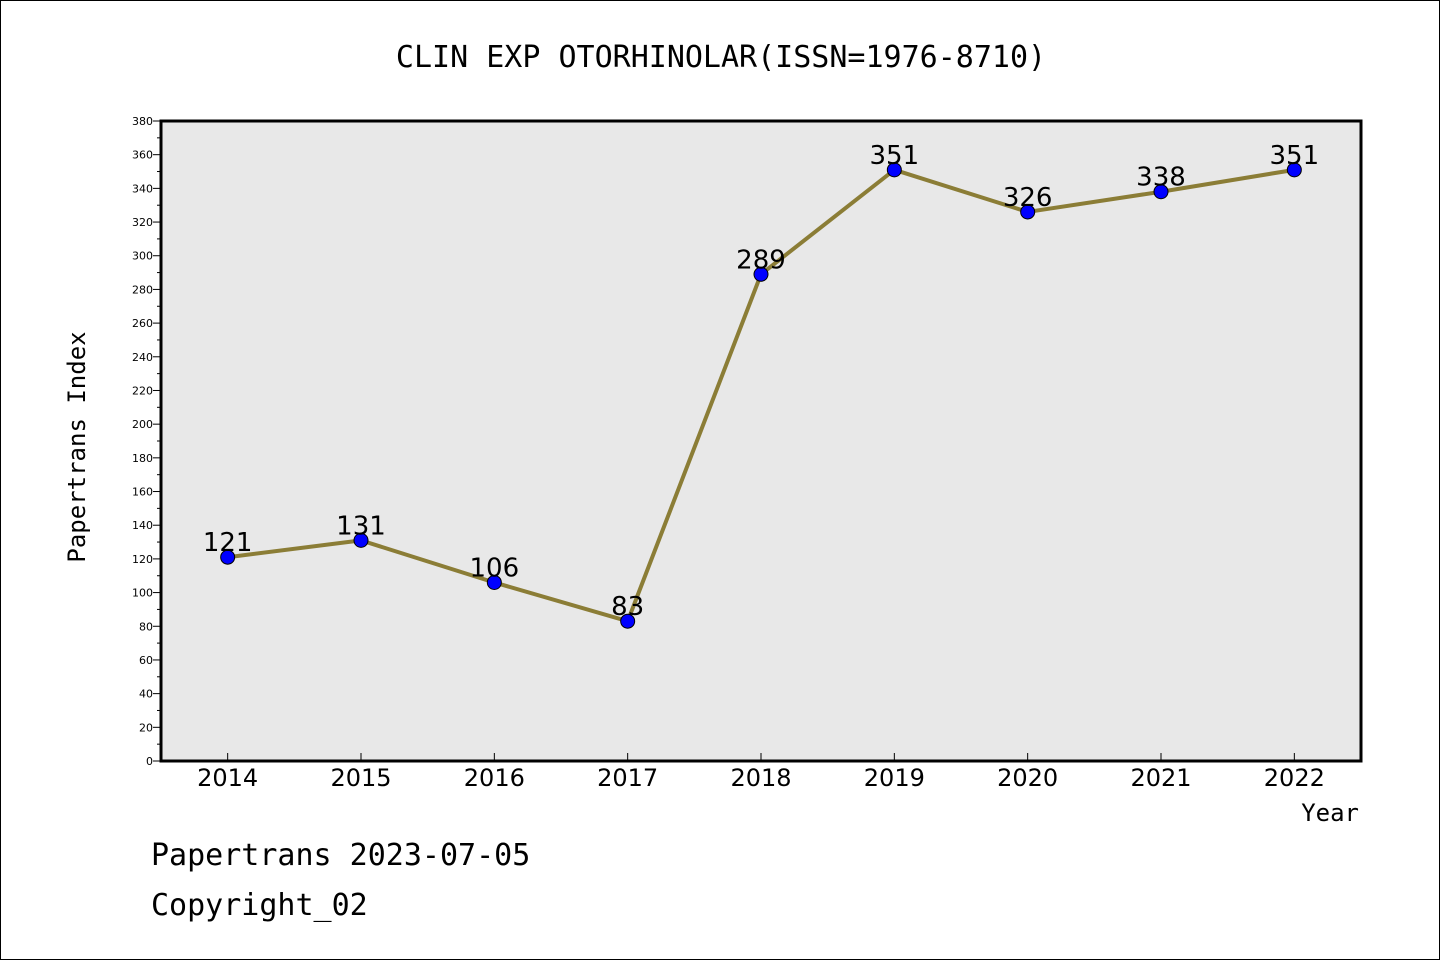 This screenshot has height=961, width=1440. What do you see at coordinates (142, 323) in the screenshot?
I see `y-tick-label: 260` at bounding box center [142, 323].